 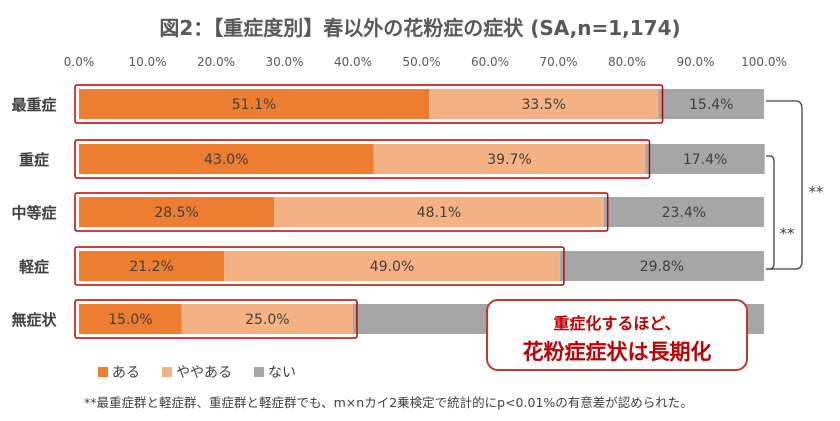 I want to click on legend: ある ややある ない, so click(x=197, y=372).